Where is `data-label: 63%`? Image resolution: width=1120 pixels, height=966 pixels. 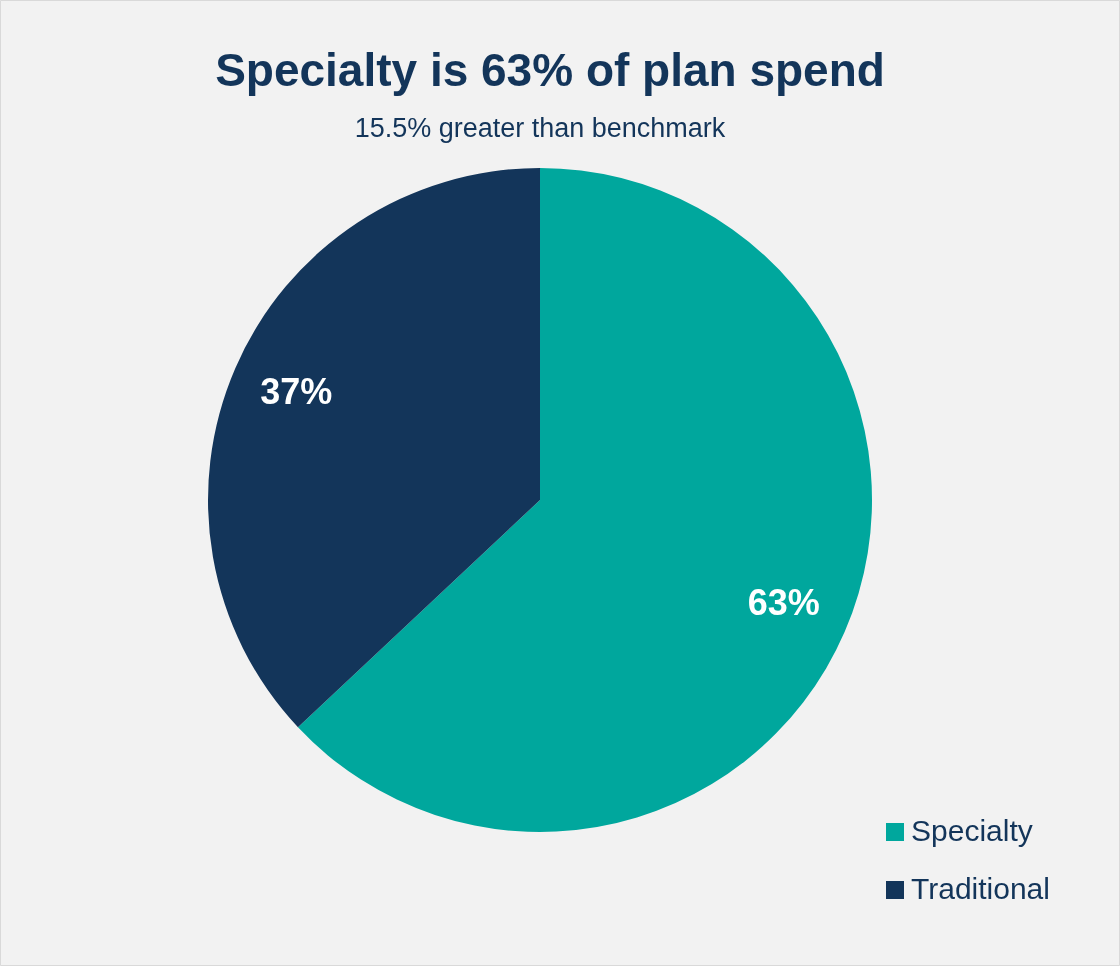 data-label: 63% is located at coordinates (783, 603).